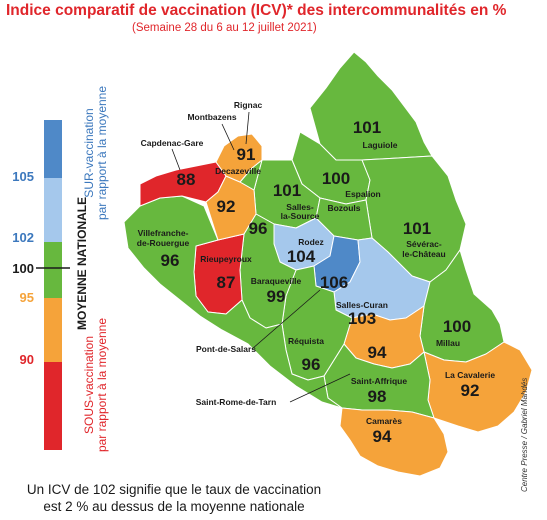 This screenshot has height=520, width=547. Describe the element at coordinates (362, 194) in the screenshot. I see `name-espalion: Espalion` at that location.